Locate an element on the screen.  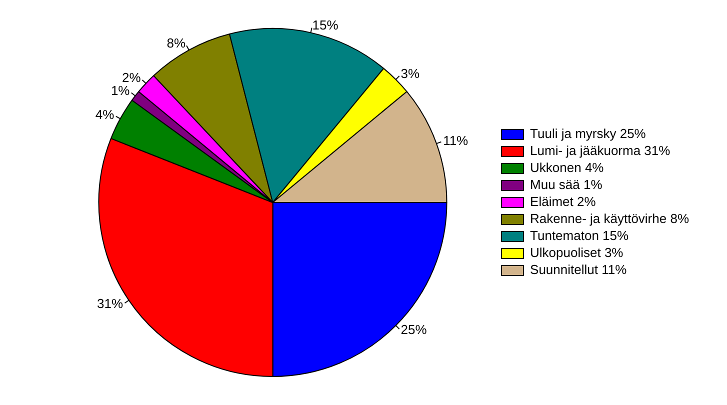
data-label: 31% is located at coordinates (110, 303).